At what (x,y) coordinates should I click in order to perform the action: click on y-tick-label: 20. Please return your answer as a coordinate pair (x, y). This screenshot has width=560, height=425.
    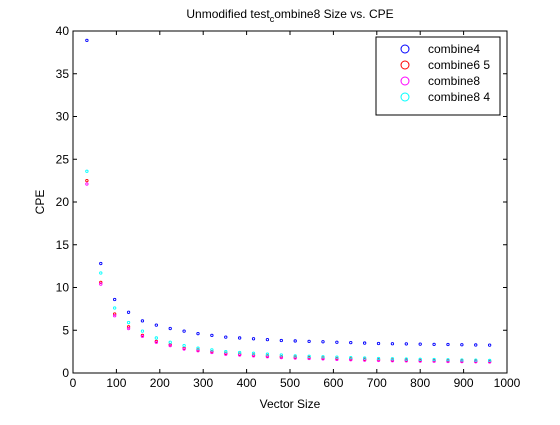
    Looking at the image, I should click on (63, 202).